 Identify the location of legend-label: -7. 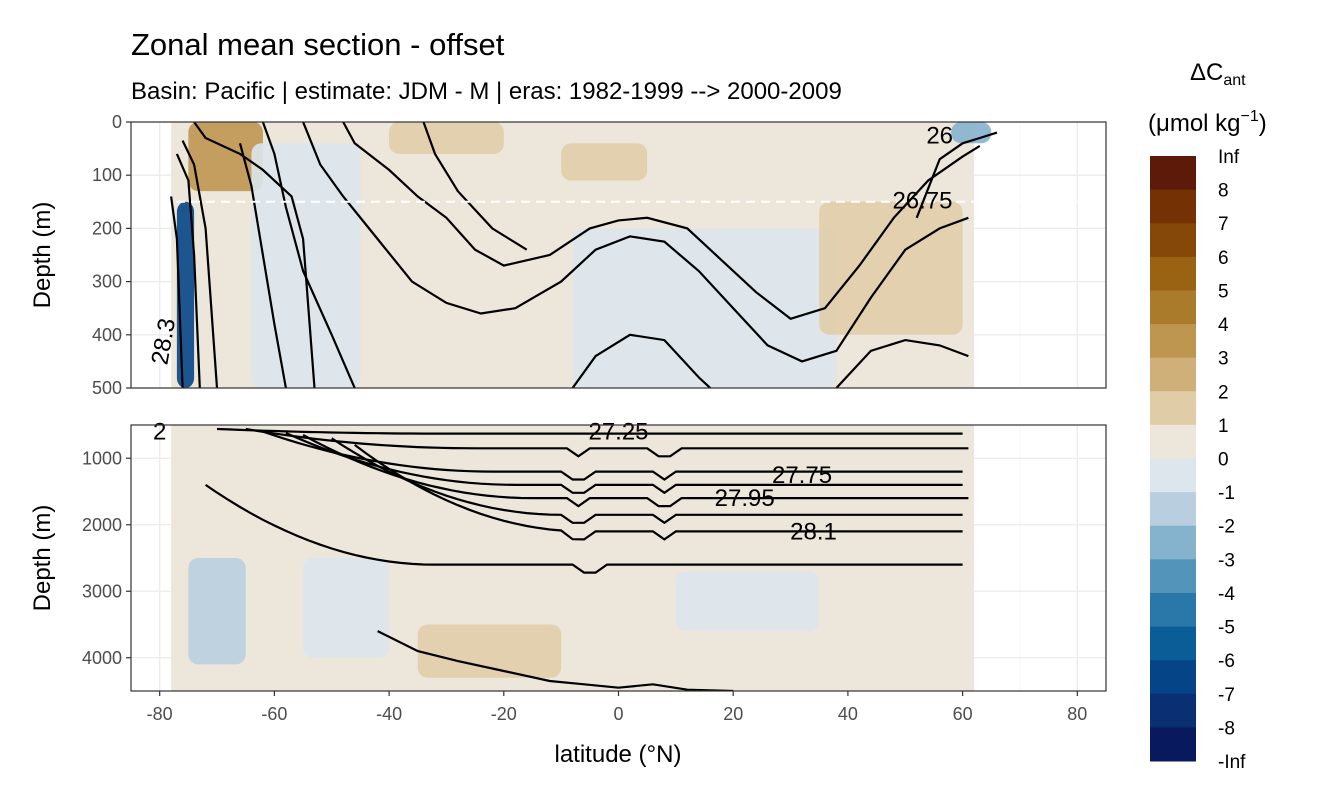
(1226, 695).